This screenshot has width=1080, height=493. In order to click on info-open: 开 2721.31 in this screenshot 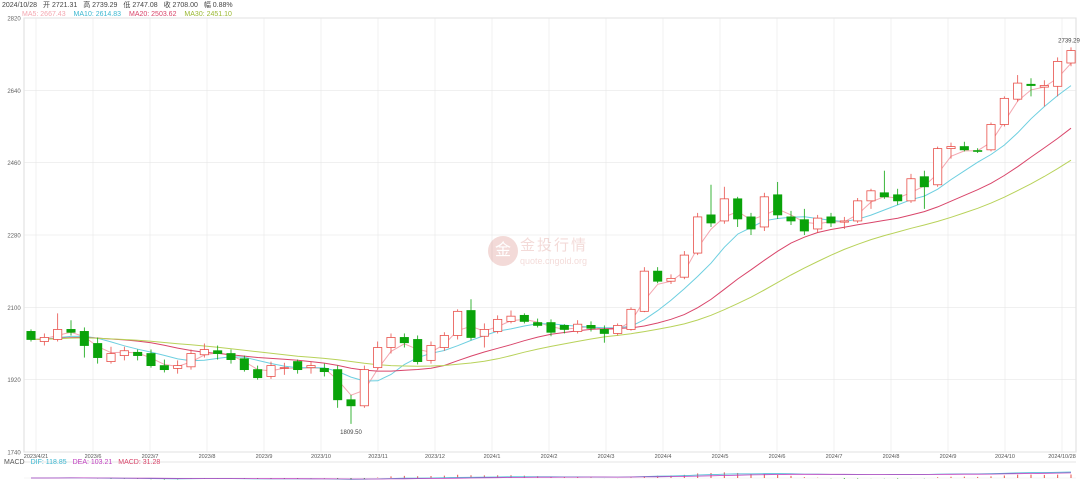, I will do `click(60, 5)`.